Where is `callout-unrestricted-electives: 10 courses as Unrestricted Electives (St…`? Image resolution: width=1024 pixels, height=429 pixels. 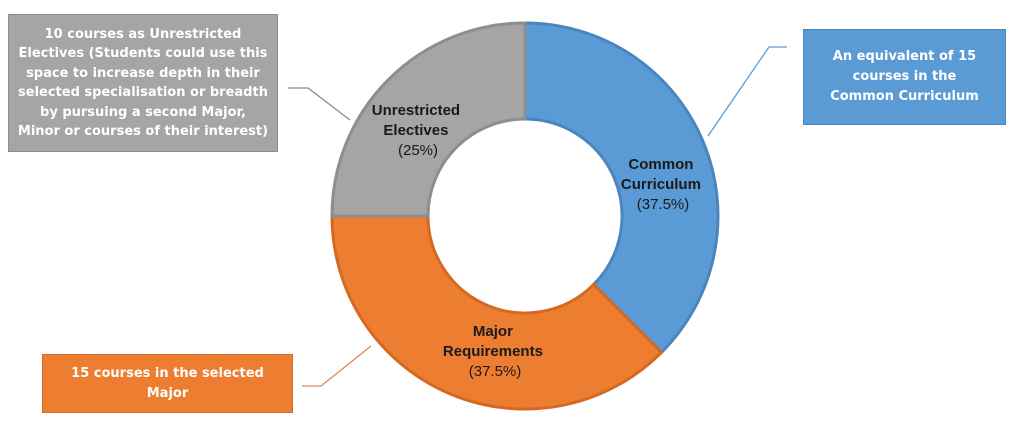
callout-unrestricted-electives: 10 courses as Unrestricted Electives (St… is located at coordinates (143, 83).